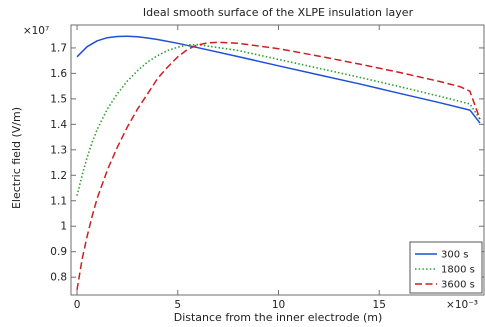  Describe the element at coordinates (58, 252) in the screenshot. I see `y-tick-label: 0.9` at that location.